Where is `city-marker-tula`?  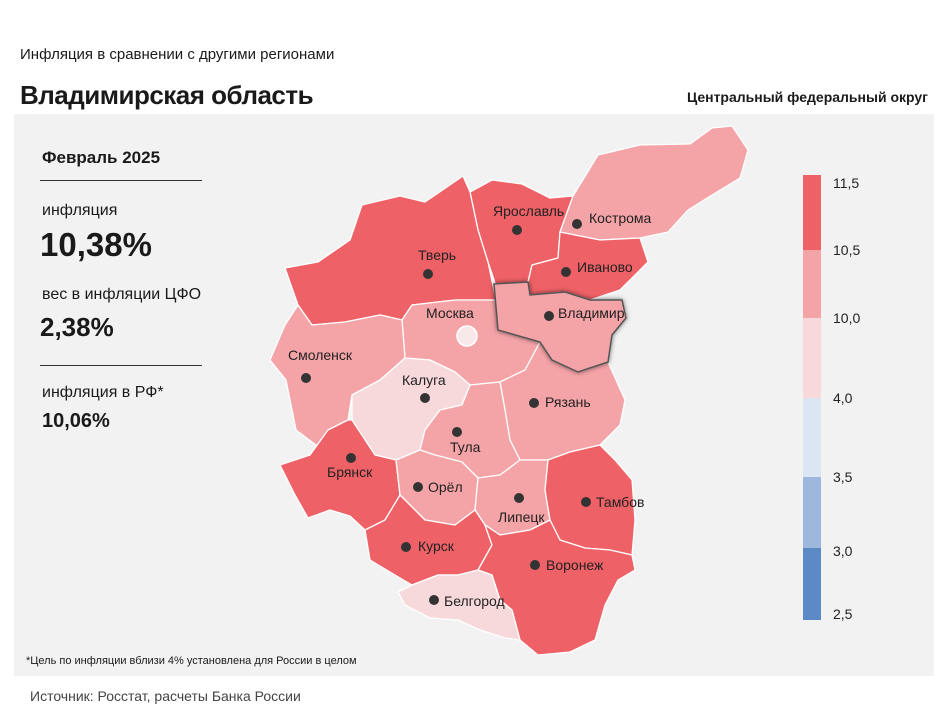
city-marker-tula is located at coordinates (457, 432).